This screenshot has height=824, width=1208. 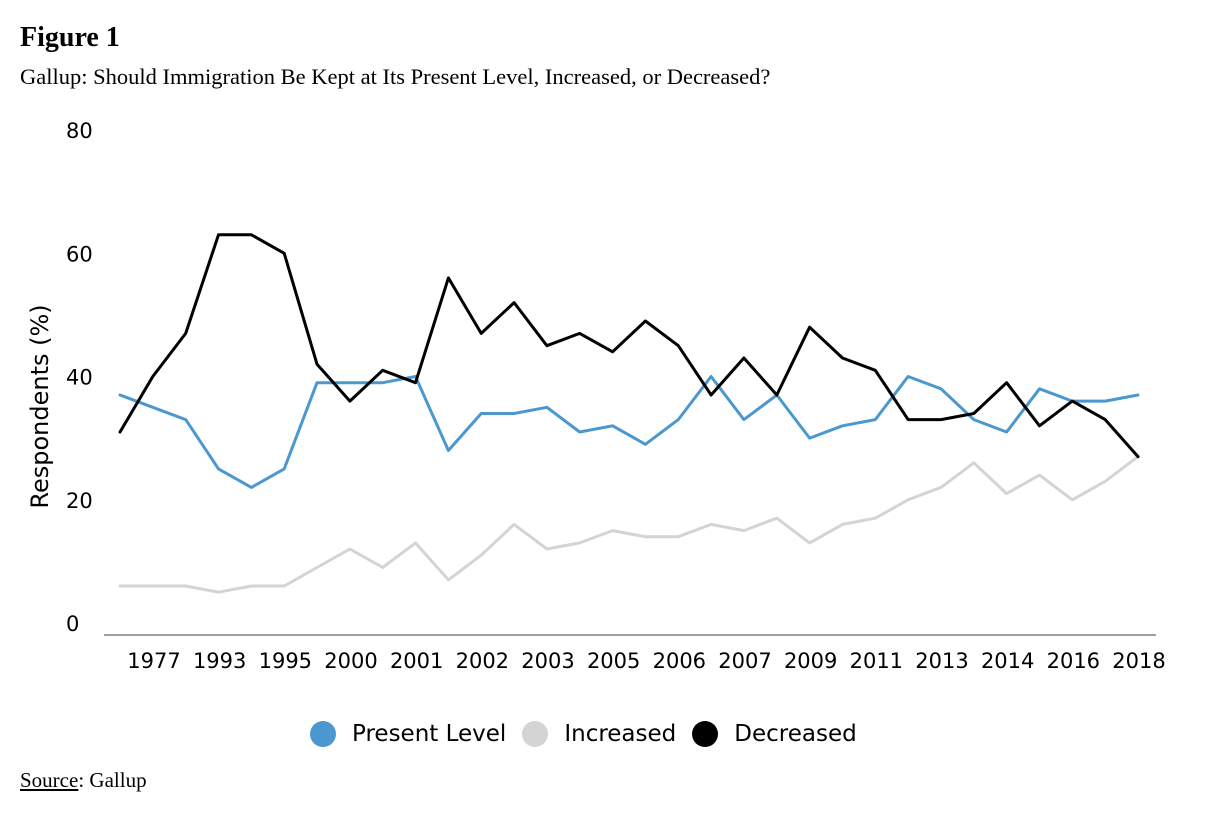 What do you see at coordinates (153, 661) in the screenshot?
I see `x-tick-label: 1977` at bounding box center [153, 661].